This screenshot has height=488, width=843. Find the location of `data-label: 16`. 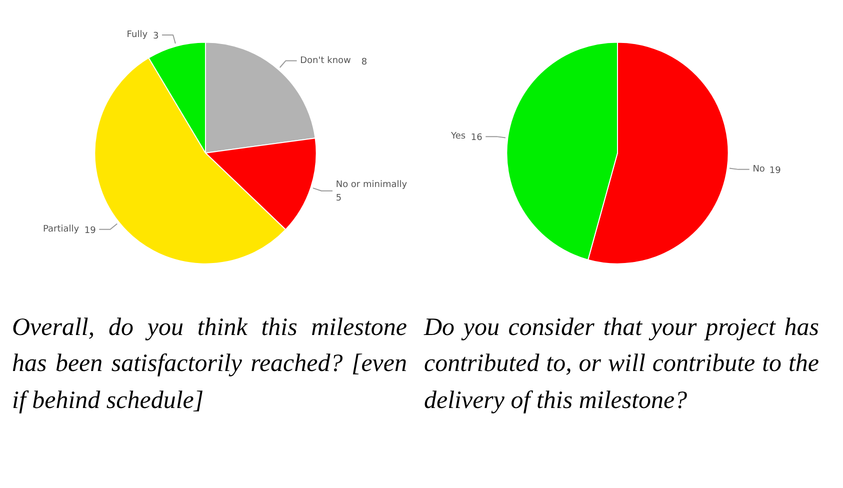

data-label: 16 is located at coordinates (476, 138).